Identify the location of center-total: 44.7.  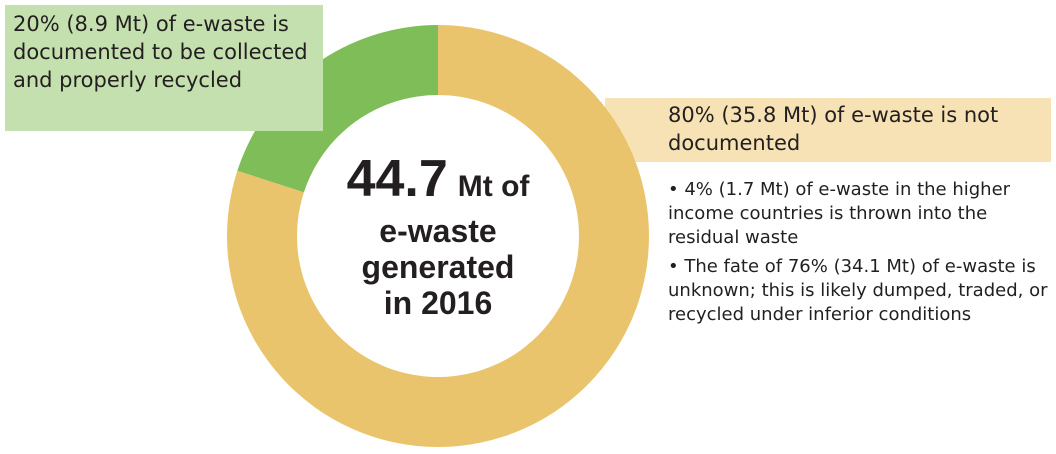
(397, 179).